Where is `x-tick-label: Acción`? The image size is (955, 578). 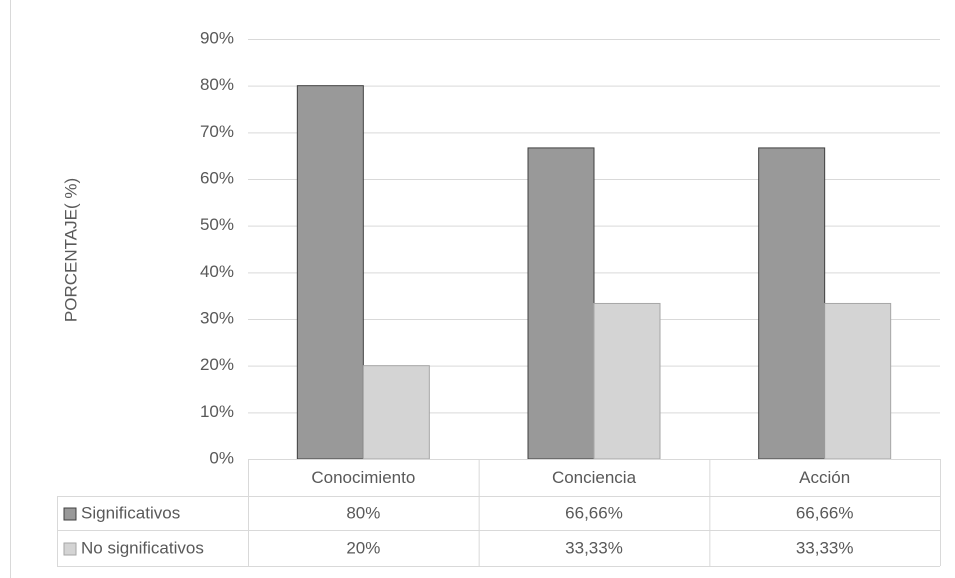 x-tick-label: Acción is located at coordinates (824, 477).